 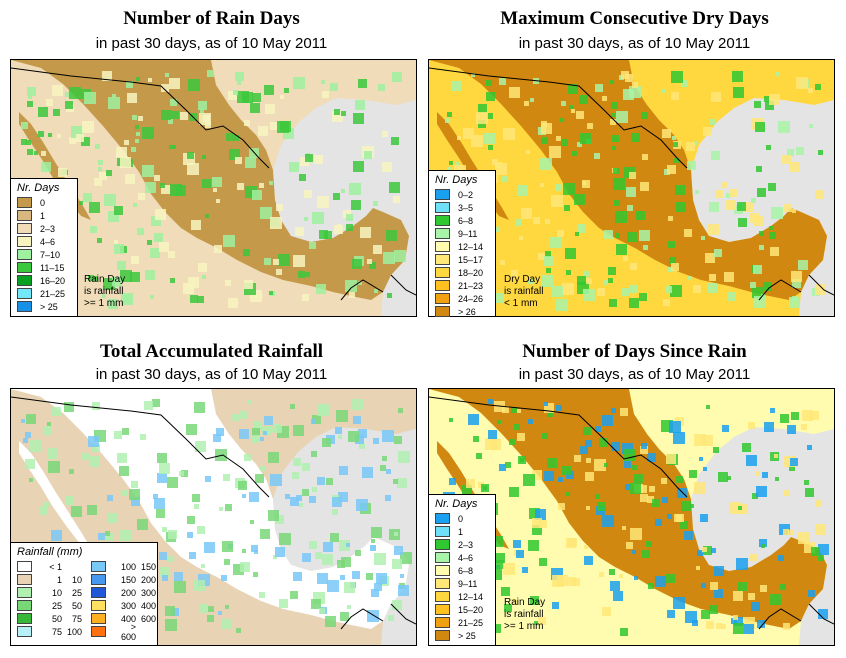 What do you see at coordinates (211, 43) in the screenshot?
I see `panel-subtitle: in past 30 days, as of 10 May 2011` at bounding box center [211, 43].